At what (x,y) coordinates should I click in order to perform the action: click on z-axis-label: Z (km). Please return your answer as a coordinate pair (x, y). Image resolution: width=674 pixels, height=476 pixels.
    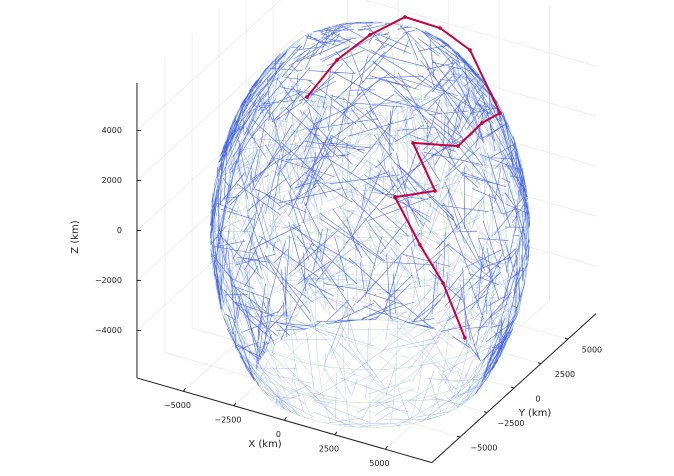
    Looking at the image, I should click on (75, 236).